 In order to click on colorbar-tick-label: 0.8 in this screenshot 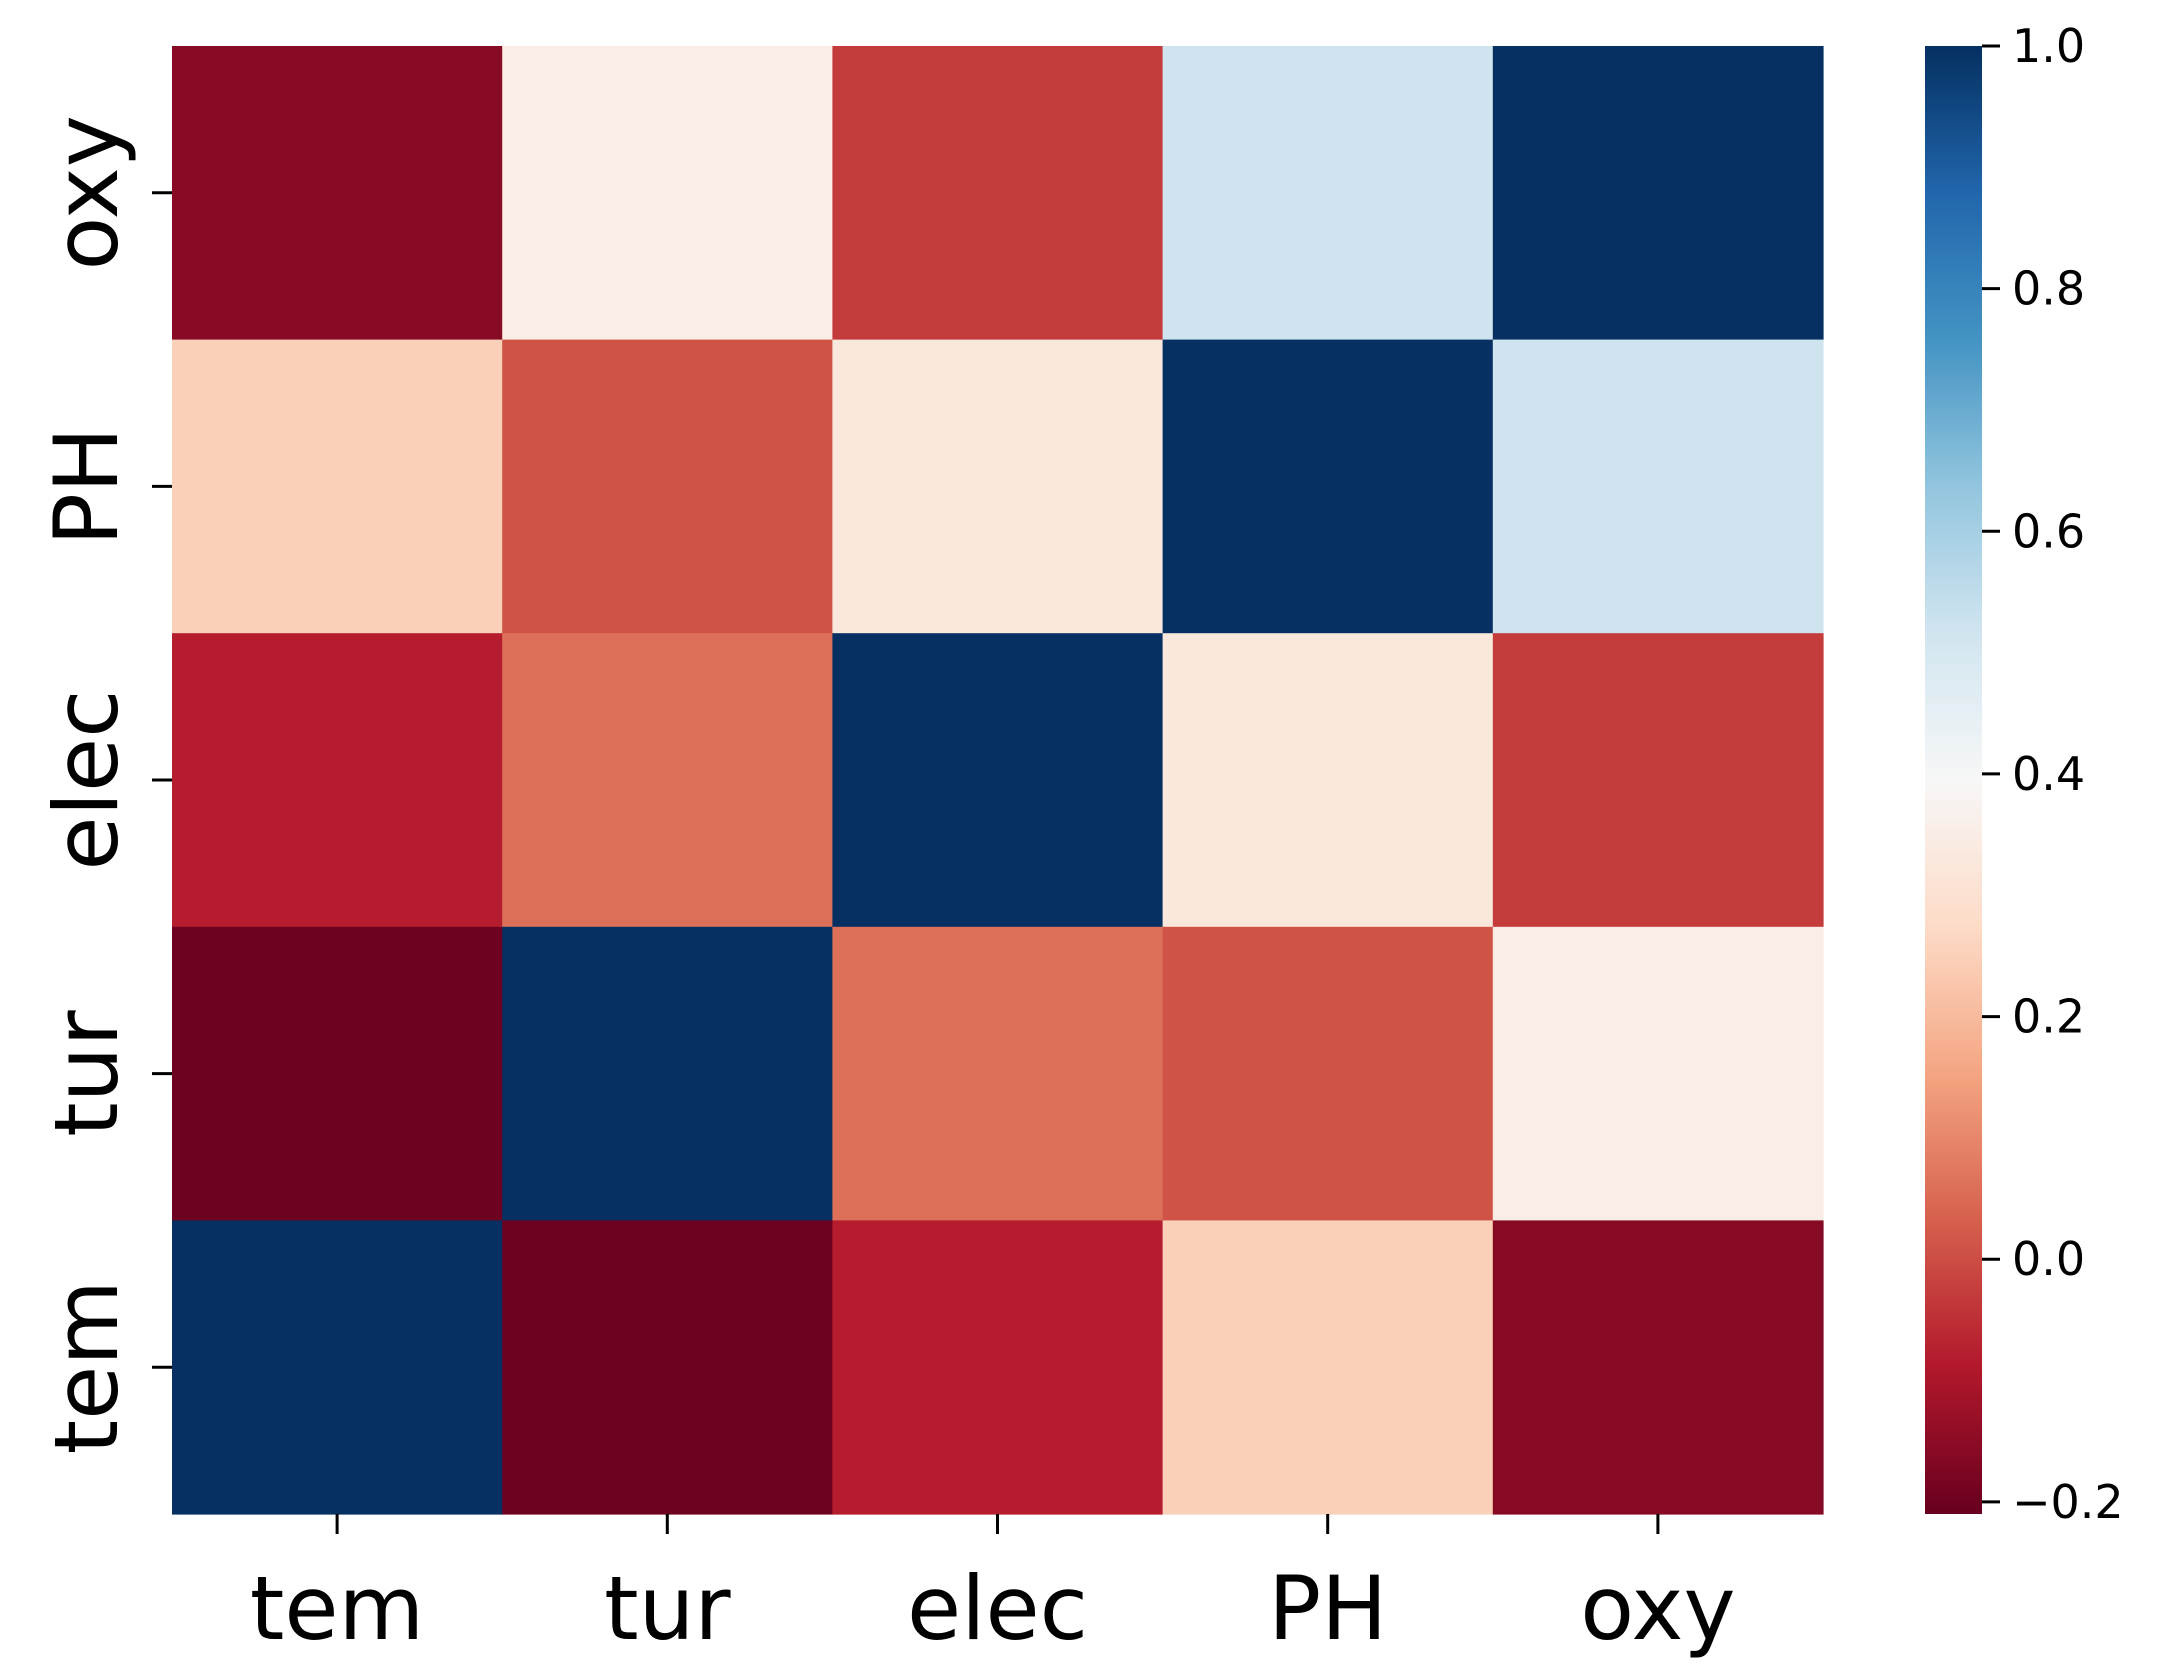, I will do `click(2048, 289)`.